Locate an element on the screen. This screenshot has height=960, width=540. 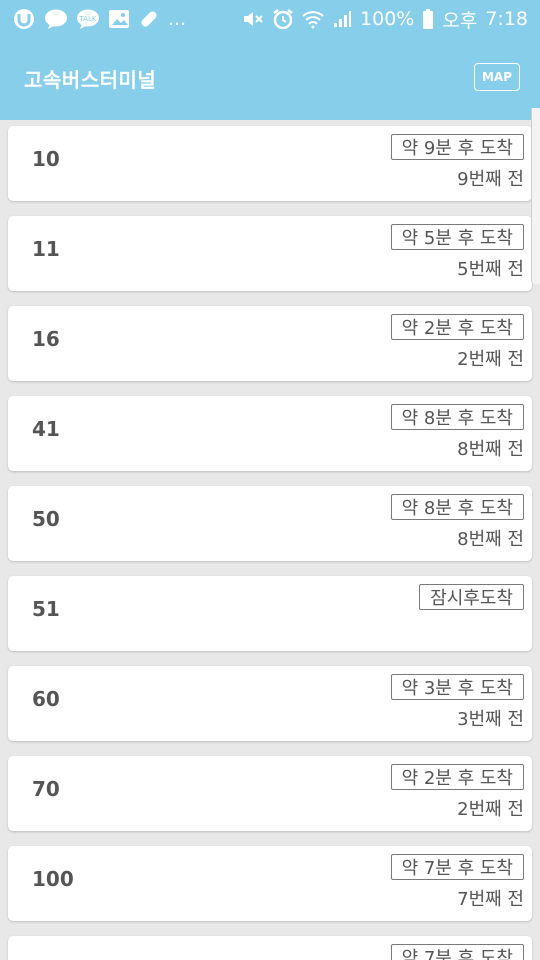
arrival-time-badge: 잠시후도착 is located at coordinates (471, 597).